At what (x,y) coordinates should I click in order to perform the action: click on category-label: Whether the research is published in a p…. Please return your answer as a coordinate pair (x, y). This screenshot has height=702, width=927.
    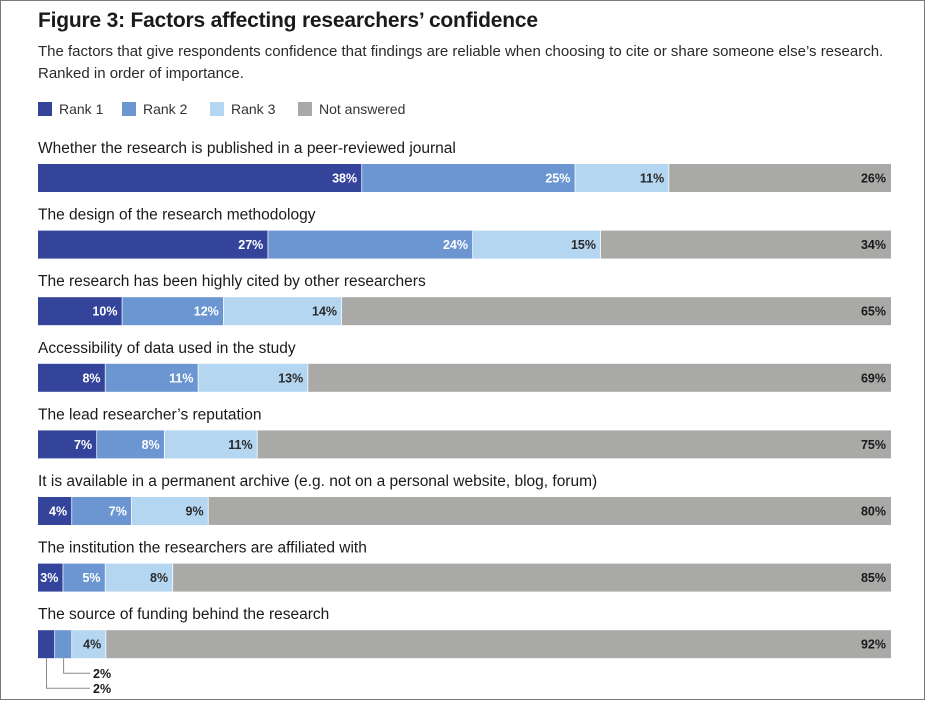
    Looking at the image, I should click on (247, 148).